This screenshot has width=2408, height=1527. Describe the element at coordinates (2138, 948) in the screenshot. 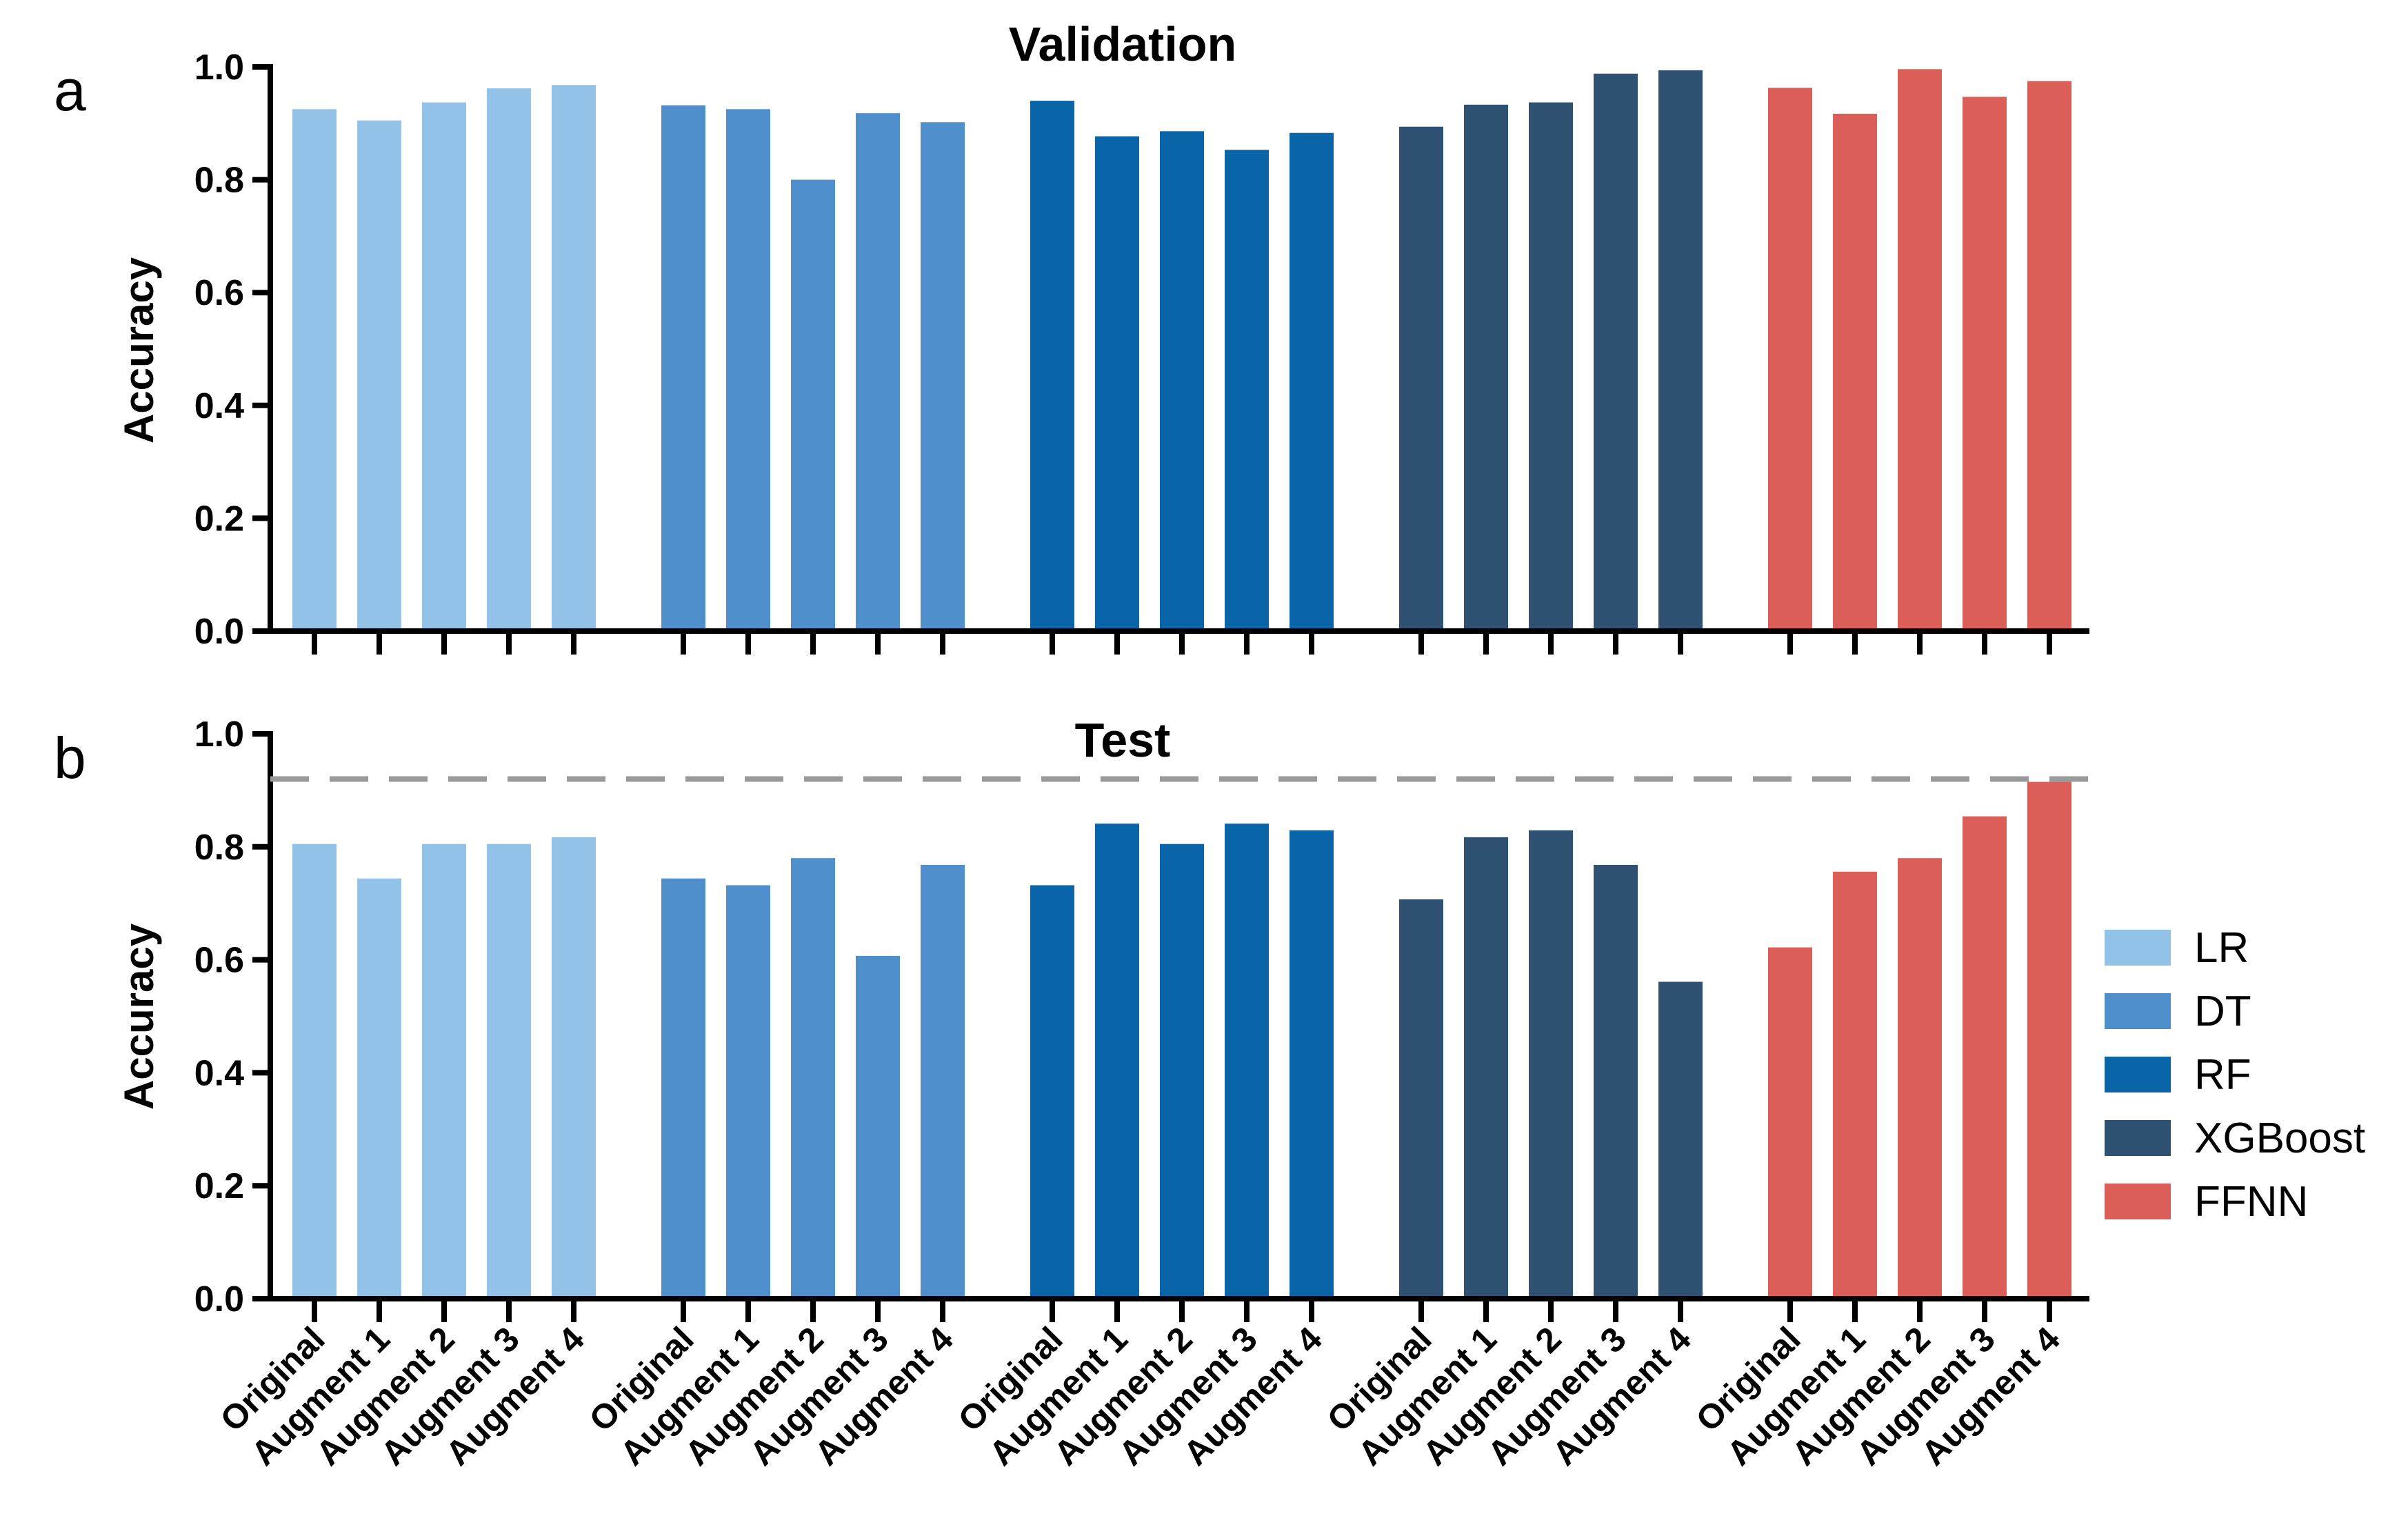

I see `legend-swatch-lr` at that location.